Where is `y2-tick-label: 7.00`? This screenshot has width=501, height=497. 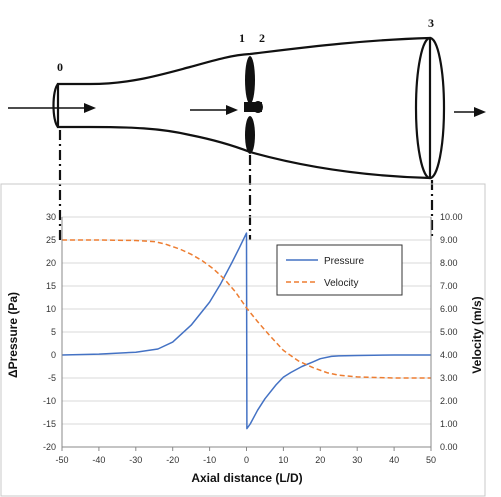
y2-tick-label: 7.00 is located at coordinates (449, 286).